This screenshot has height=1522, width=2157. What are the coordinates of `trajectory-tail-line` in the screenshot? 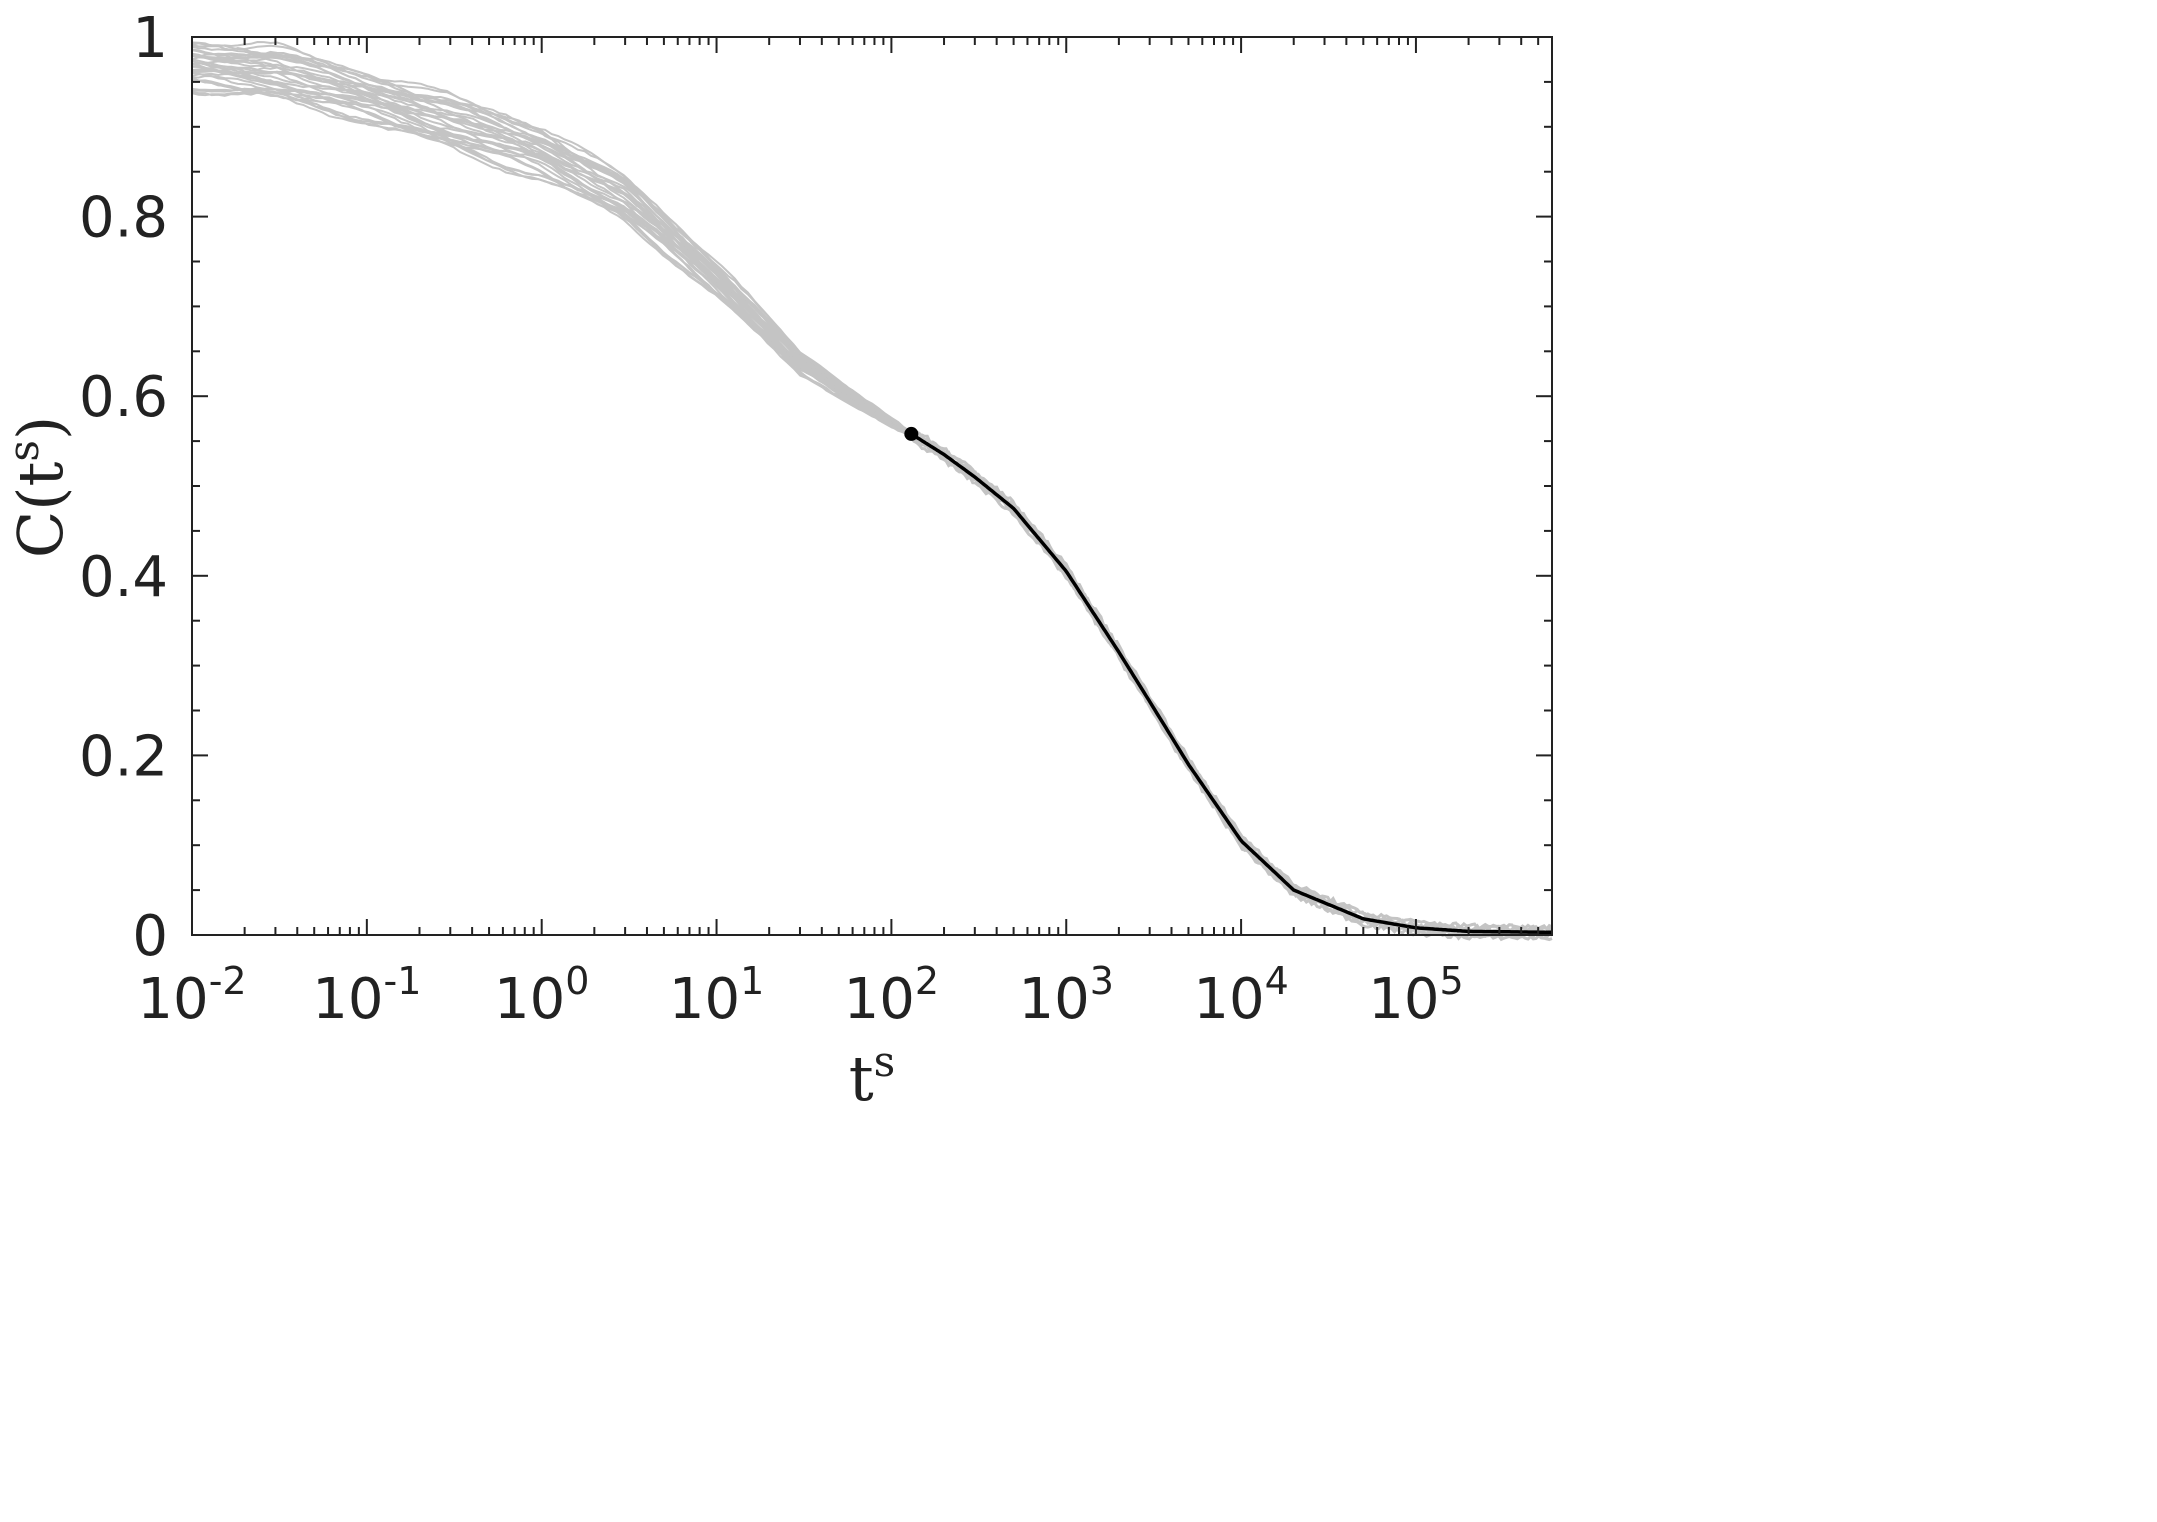 It's located at (1231, 680).